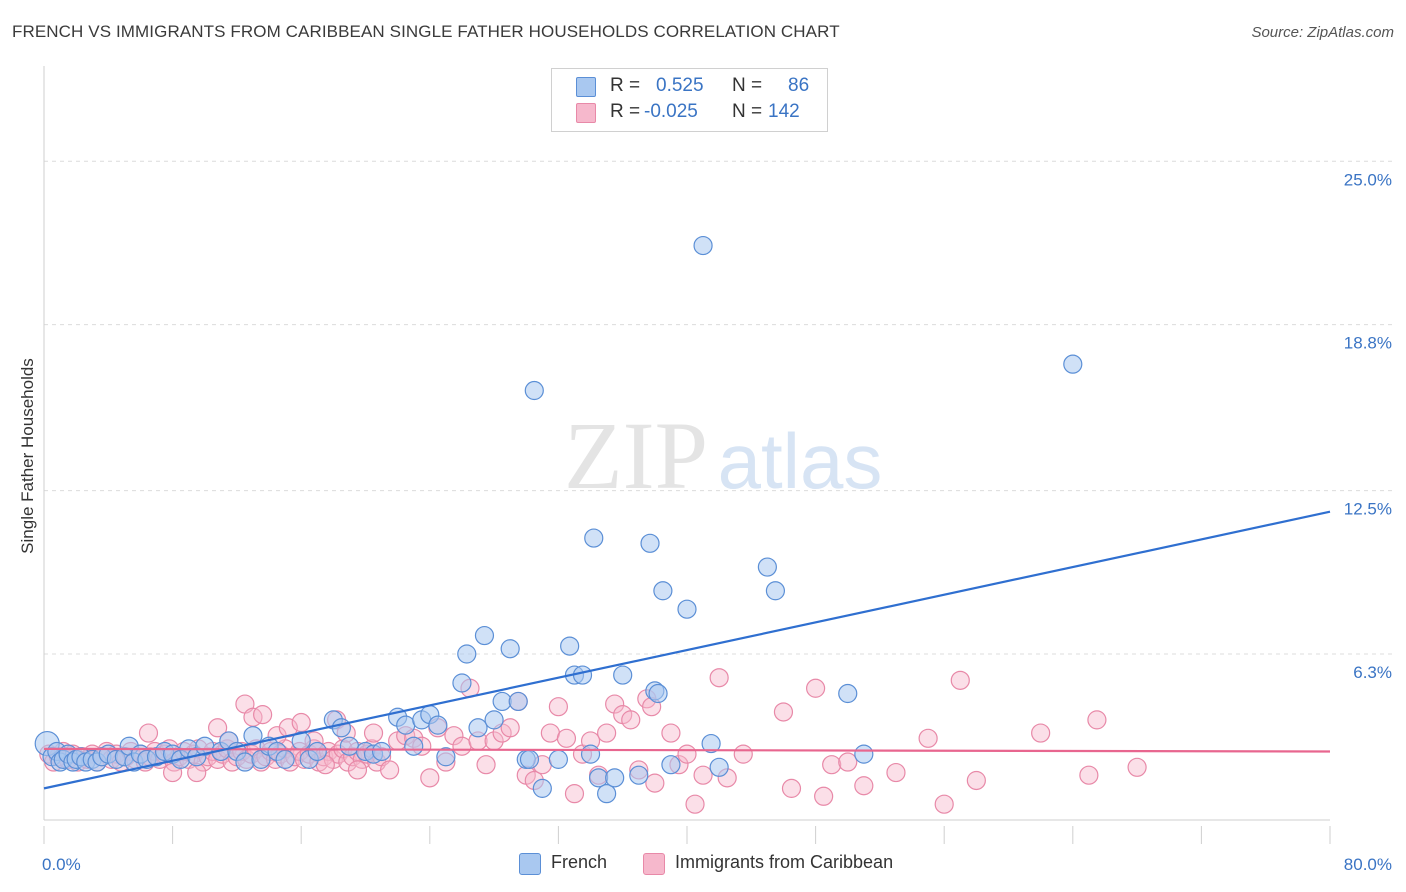  Describe the element at coordinates (671, 111) in the screenshot. I see `legend-r-caribbean: -0.025` at that location.